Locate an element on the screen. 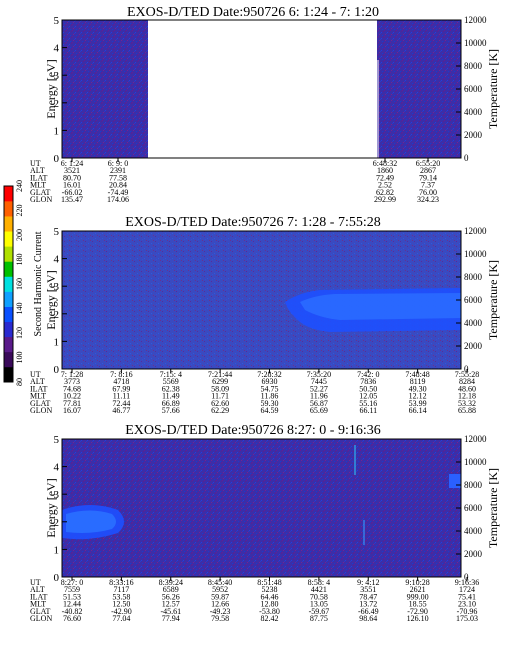  orbit-cell-glon: 66.14 is located at coordinates (418, 410).